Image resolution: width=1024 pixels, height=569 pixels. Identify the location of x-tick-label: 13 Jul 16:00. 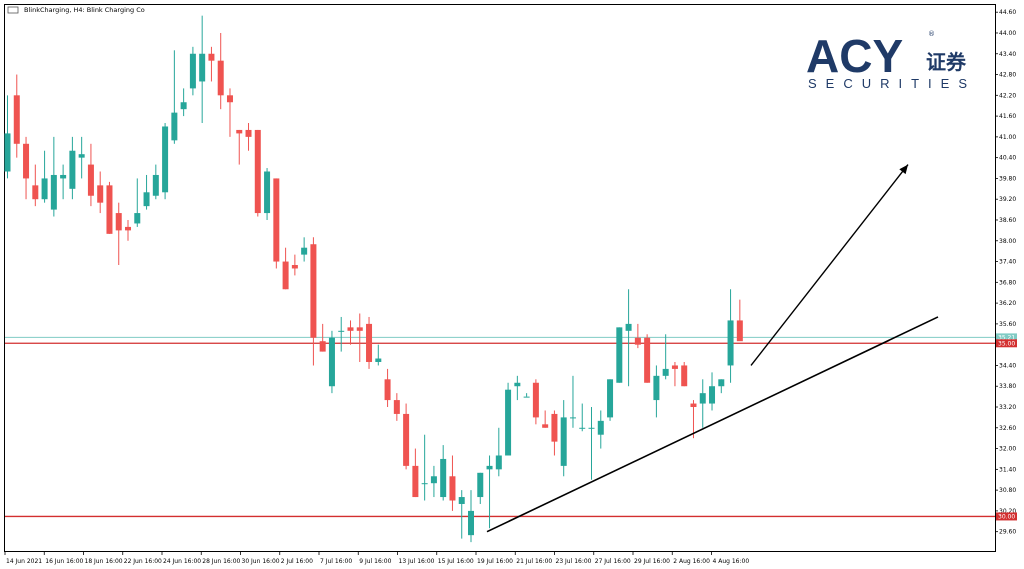
(417, 561).